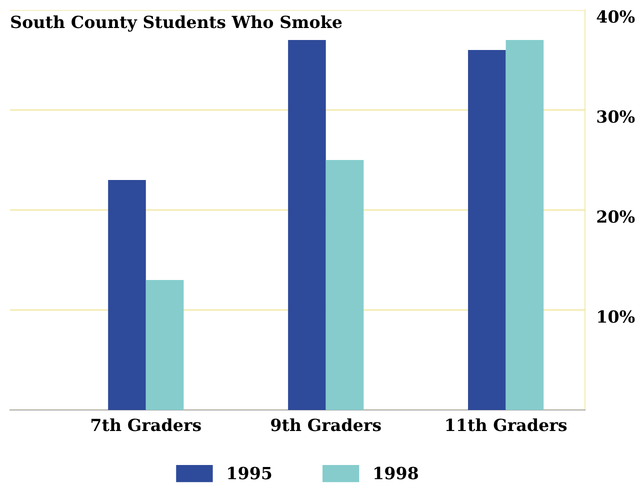 This screenshot has height=488, width=642. What do you see at coordinates (616, 216) in the screenshot?
I see `y-tick-label: 20%` at bounding box center [616, 216].